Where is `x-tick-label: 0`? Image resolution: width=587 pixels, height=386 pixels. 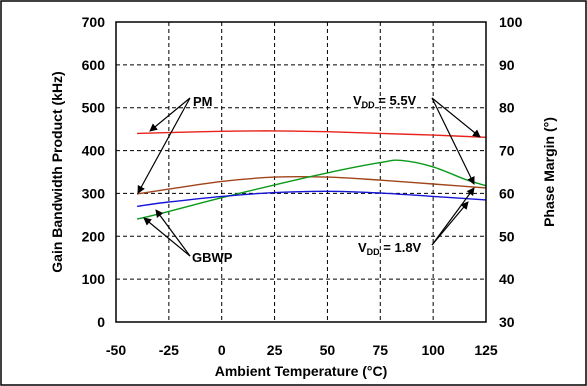 x-tick-label: 0 is located at coordinates (222, 350).